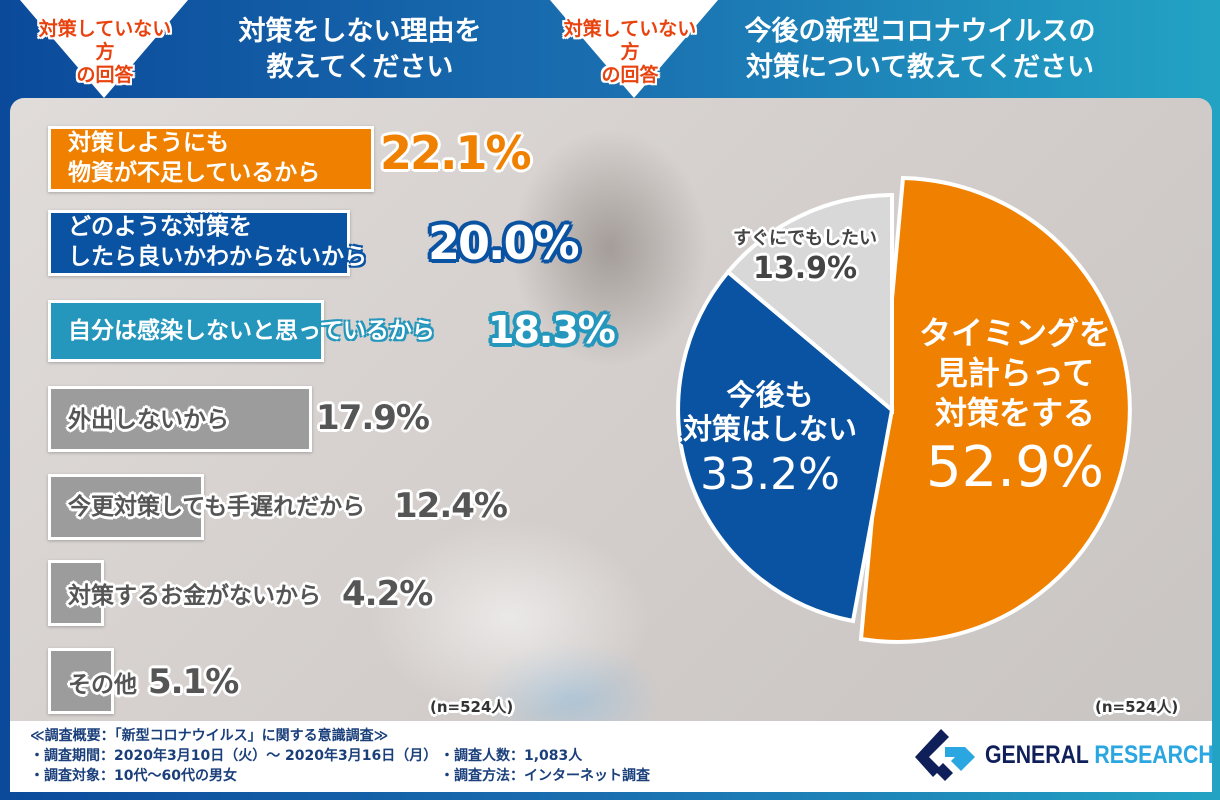 The height and width of the screenshot is (800, 1220). What do you see at coordinates (194, 596) in the screenshot?
I see `bar-label: 対策するお金がないから` at bounding box center [194, 596].